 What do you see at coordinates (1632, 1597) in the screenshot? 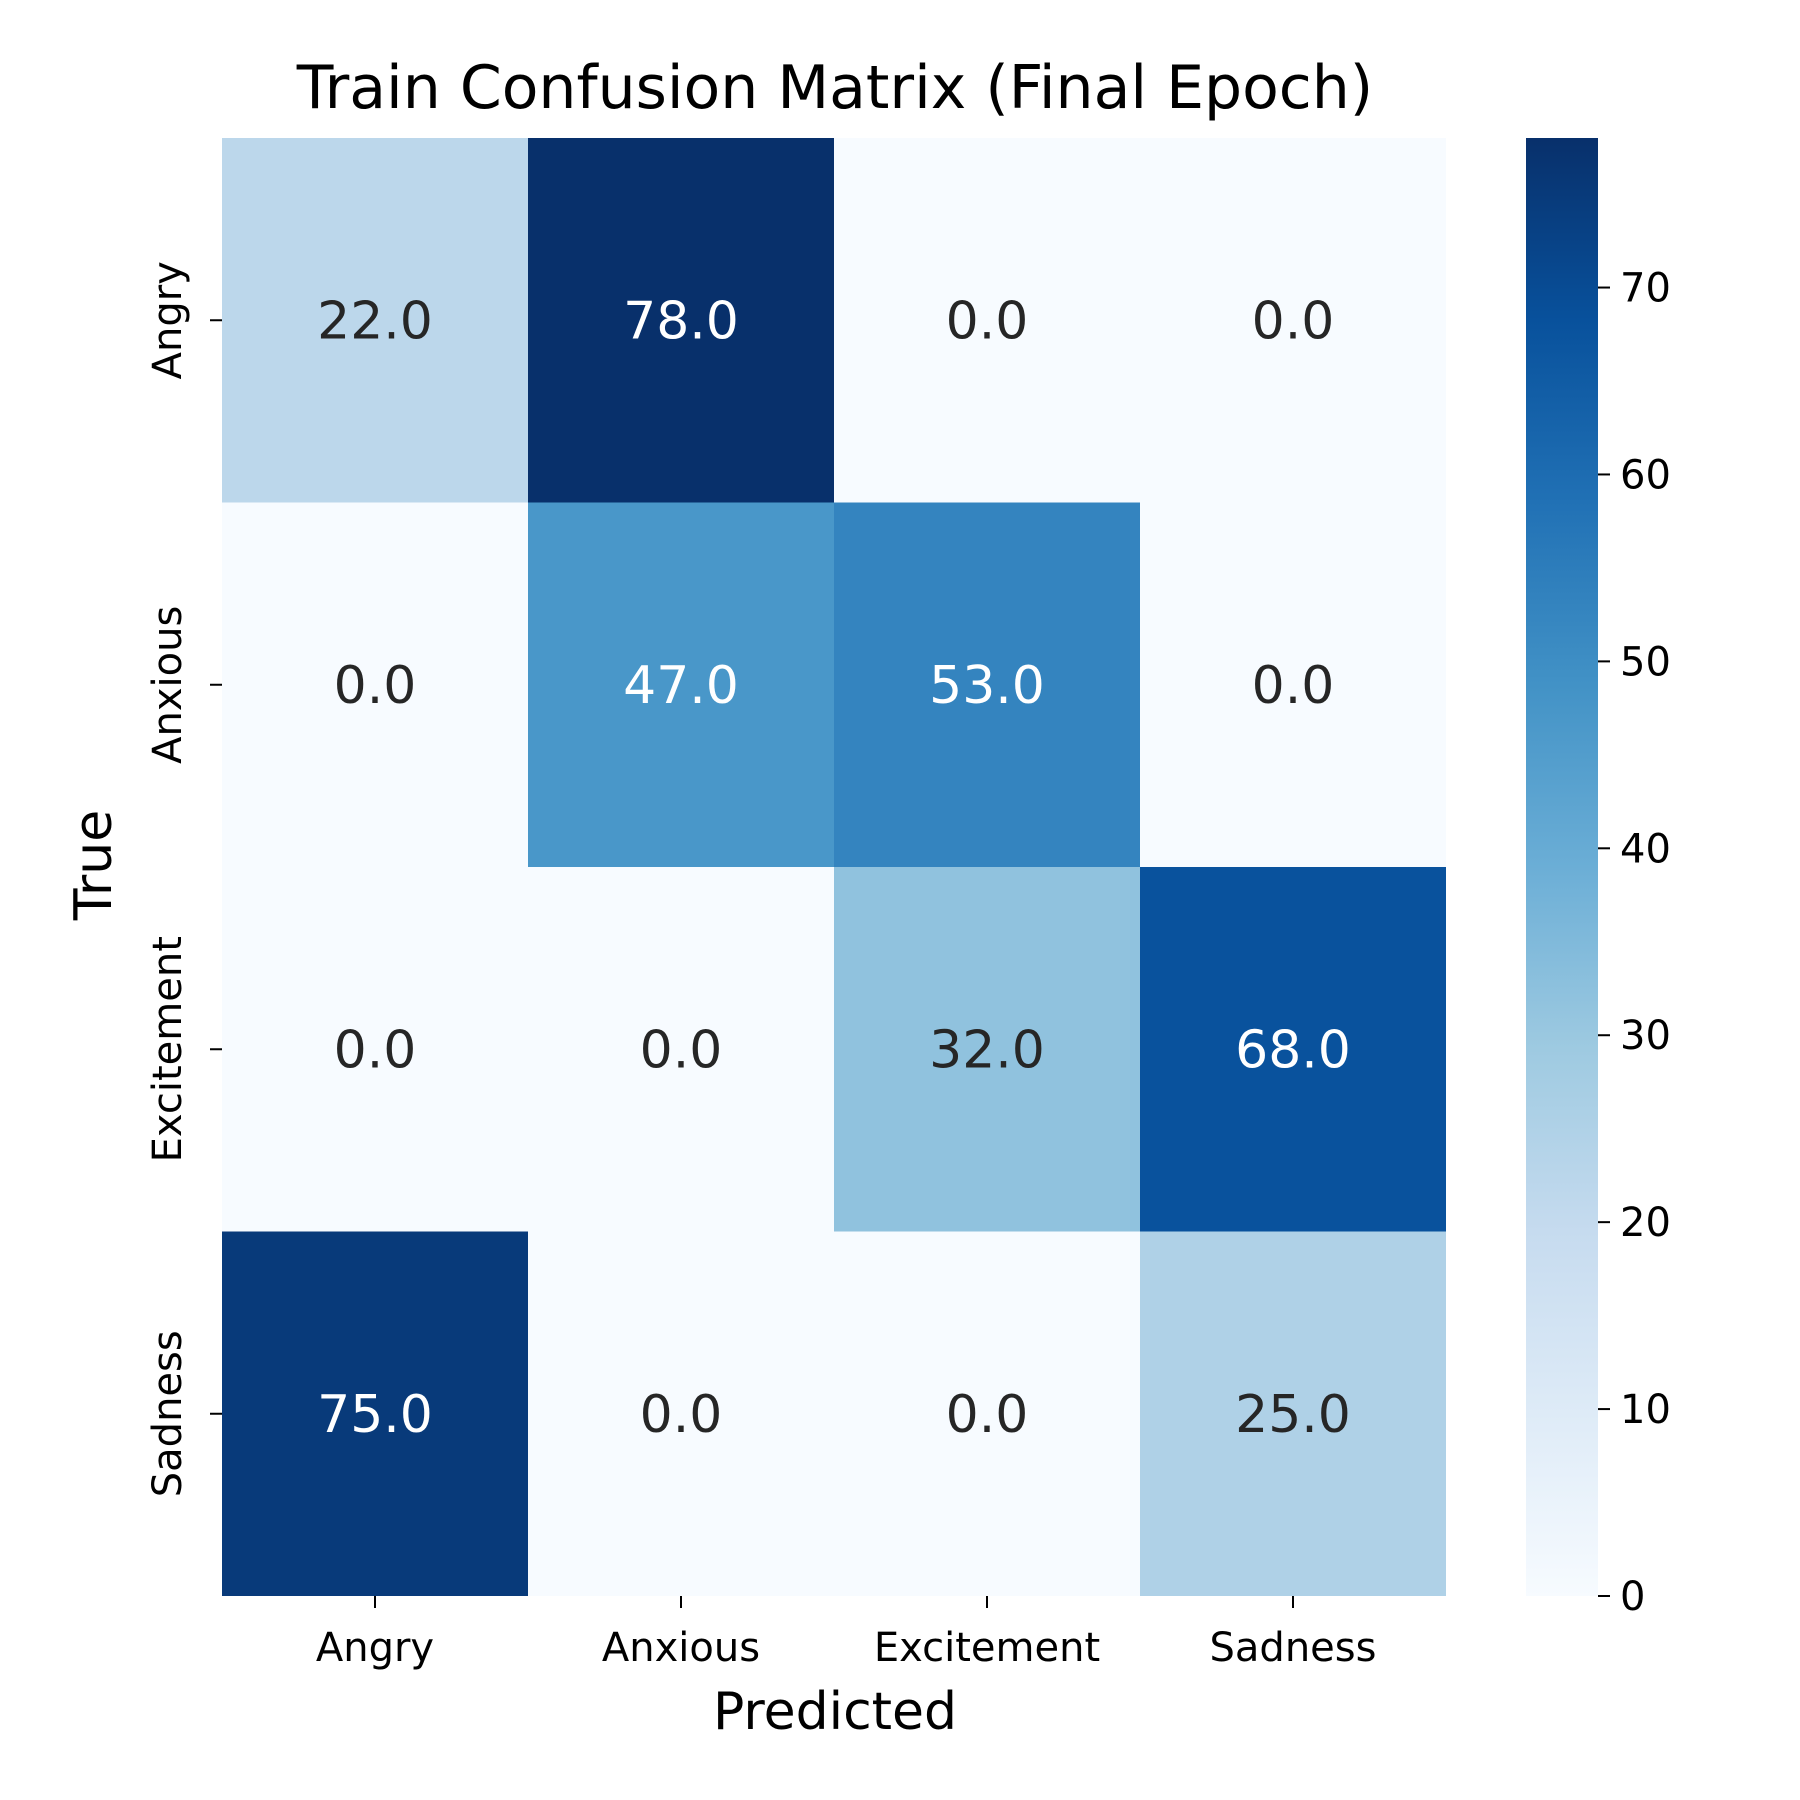
I see `colorbar-tick-label-1: 0` at bounding box center [1632, 1597].